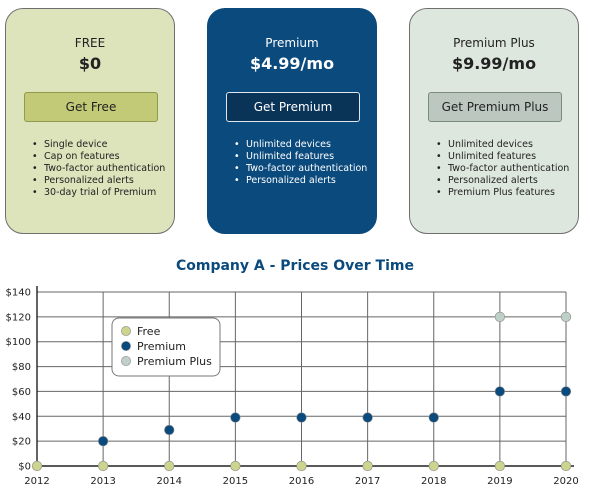 This screenshot has height=498, width=590. What do you see at coordinates (21, 442) in the screenshot?
I see `y-tick-label: $20` at bounding box center [21, 442].